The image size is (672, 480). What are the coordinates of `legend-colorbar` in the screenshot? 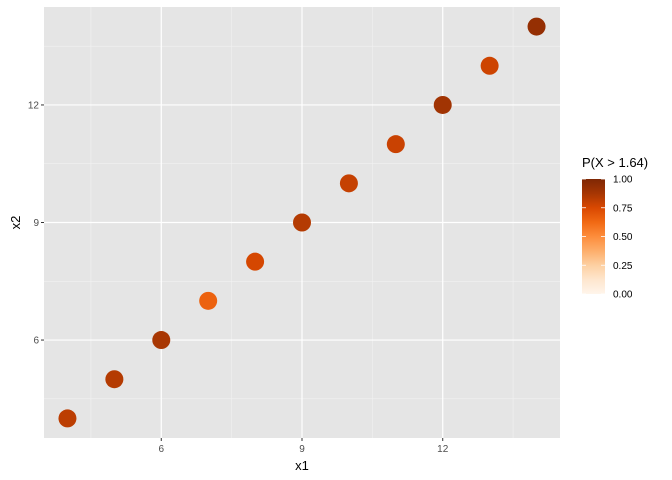 It's located at (593, 236).